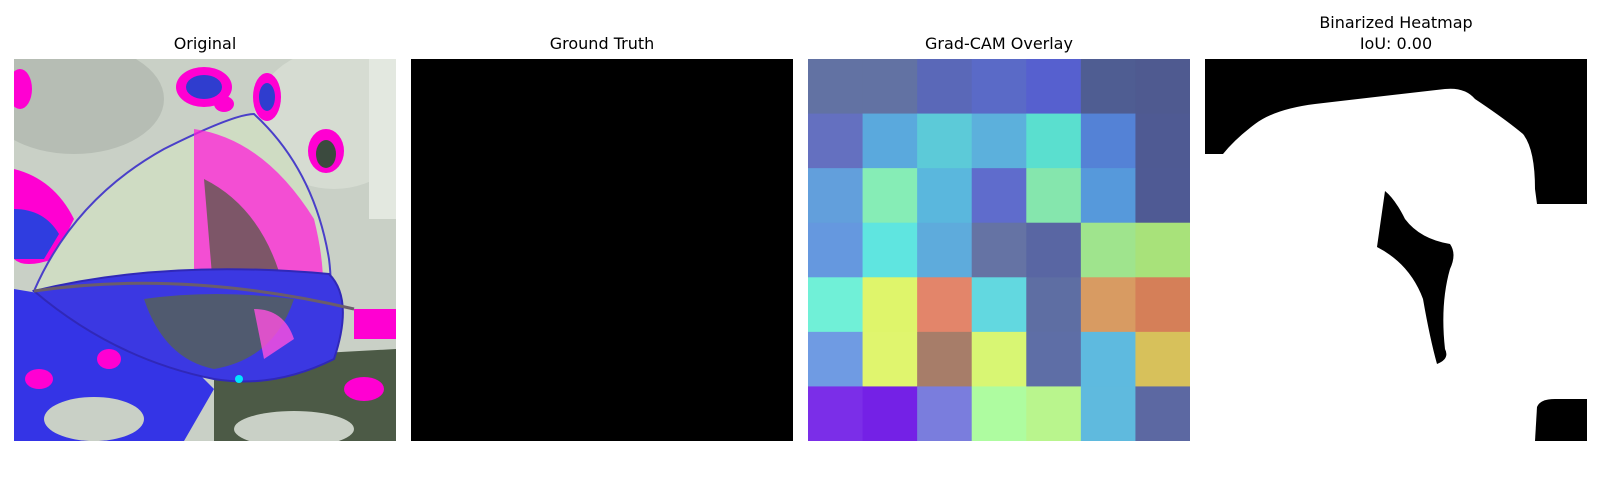 The height and width of the screenshot is (500, 1600). Describe the element at coordinates (1396, 22) in the screenshot. I see `binarized-title: Binarized Heatmap` at that location.